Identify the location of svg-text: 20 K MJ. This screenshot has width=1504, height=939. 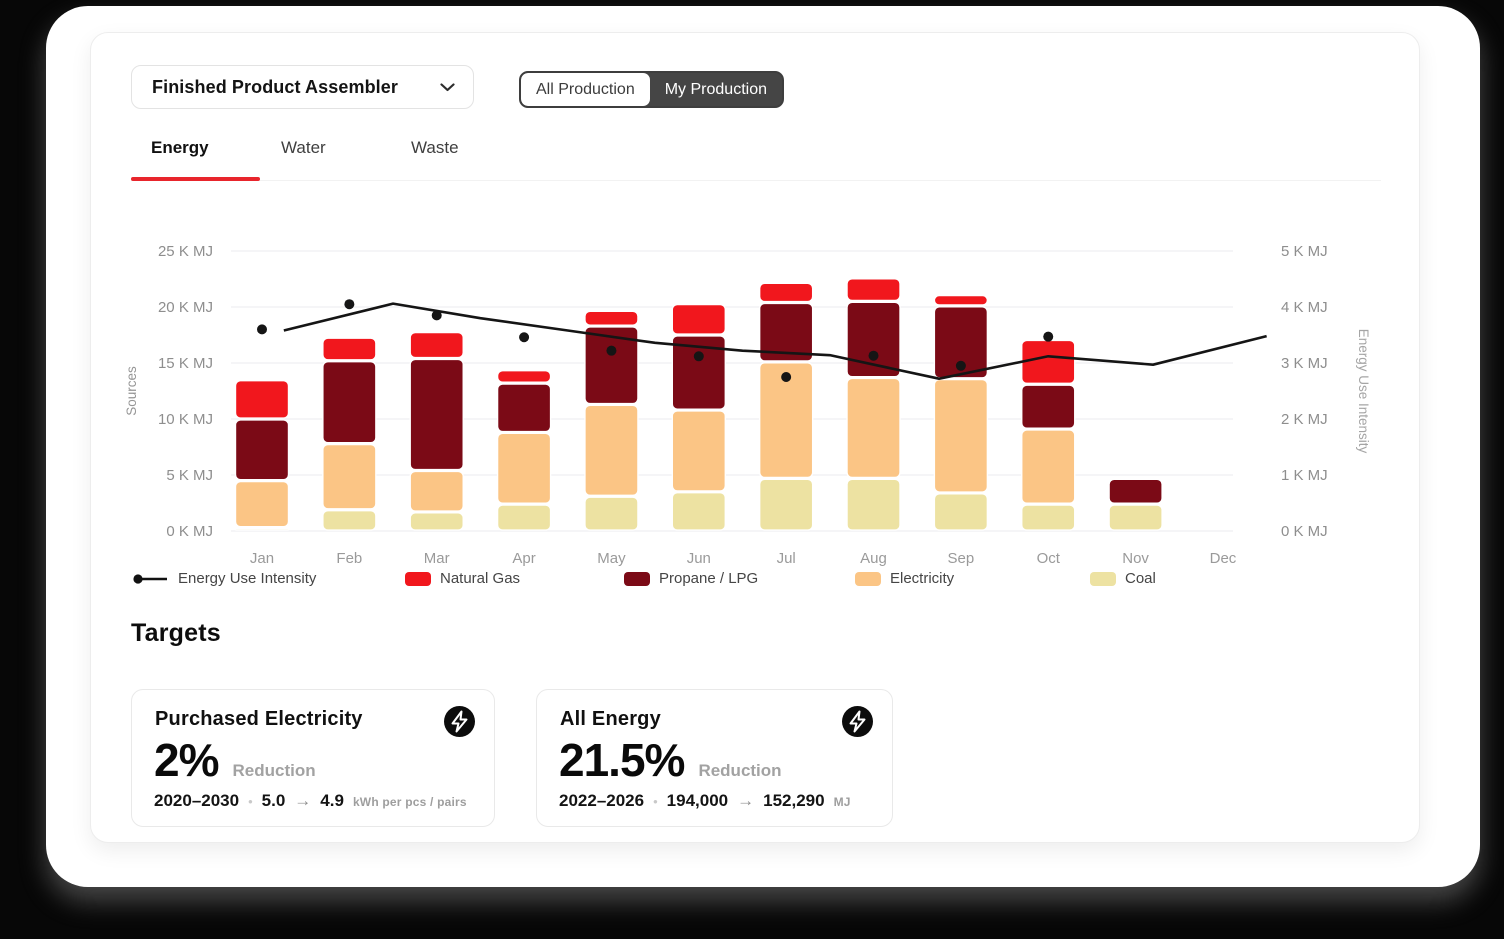
(185, 307).